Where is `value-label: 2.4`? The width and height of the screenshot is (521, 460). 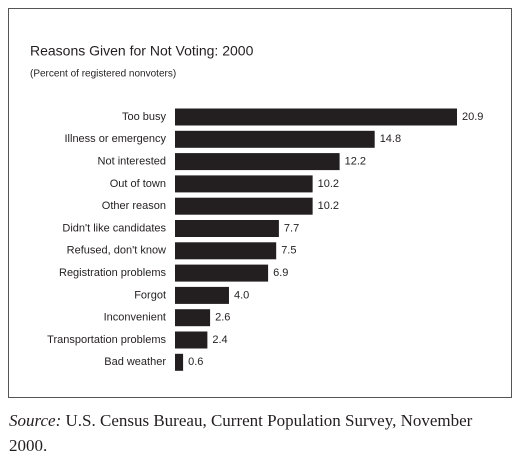 value-label: 2.4 is located at coordinates (219, 340).